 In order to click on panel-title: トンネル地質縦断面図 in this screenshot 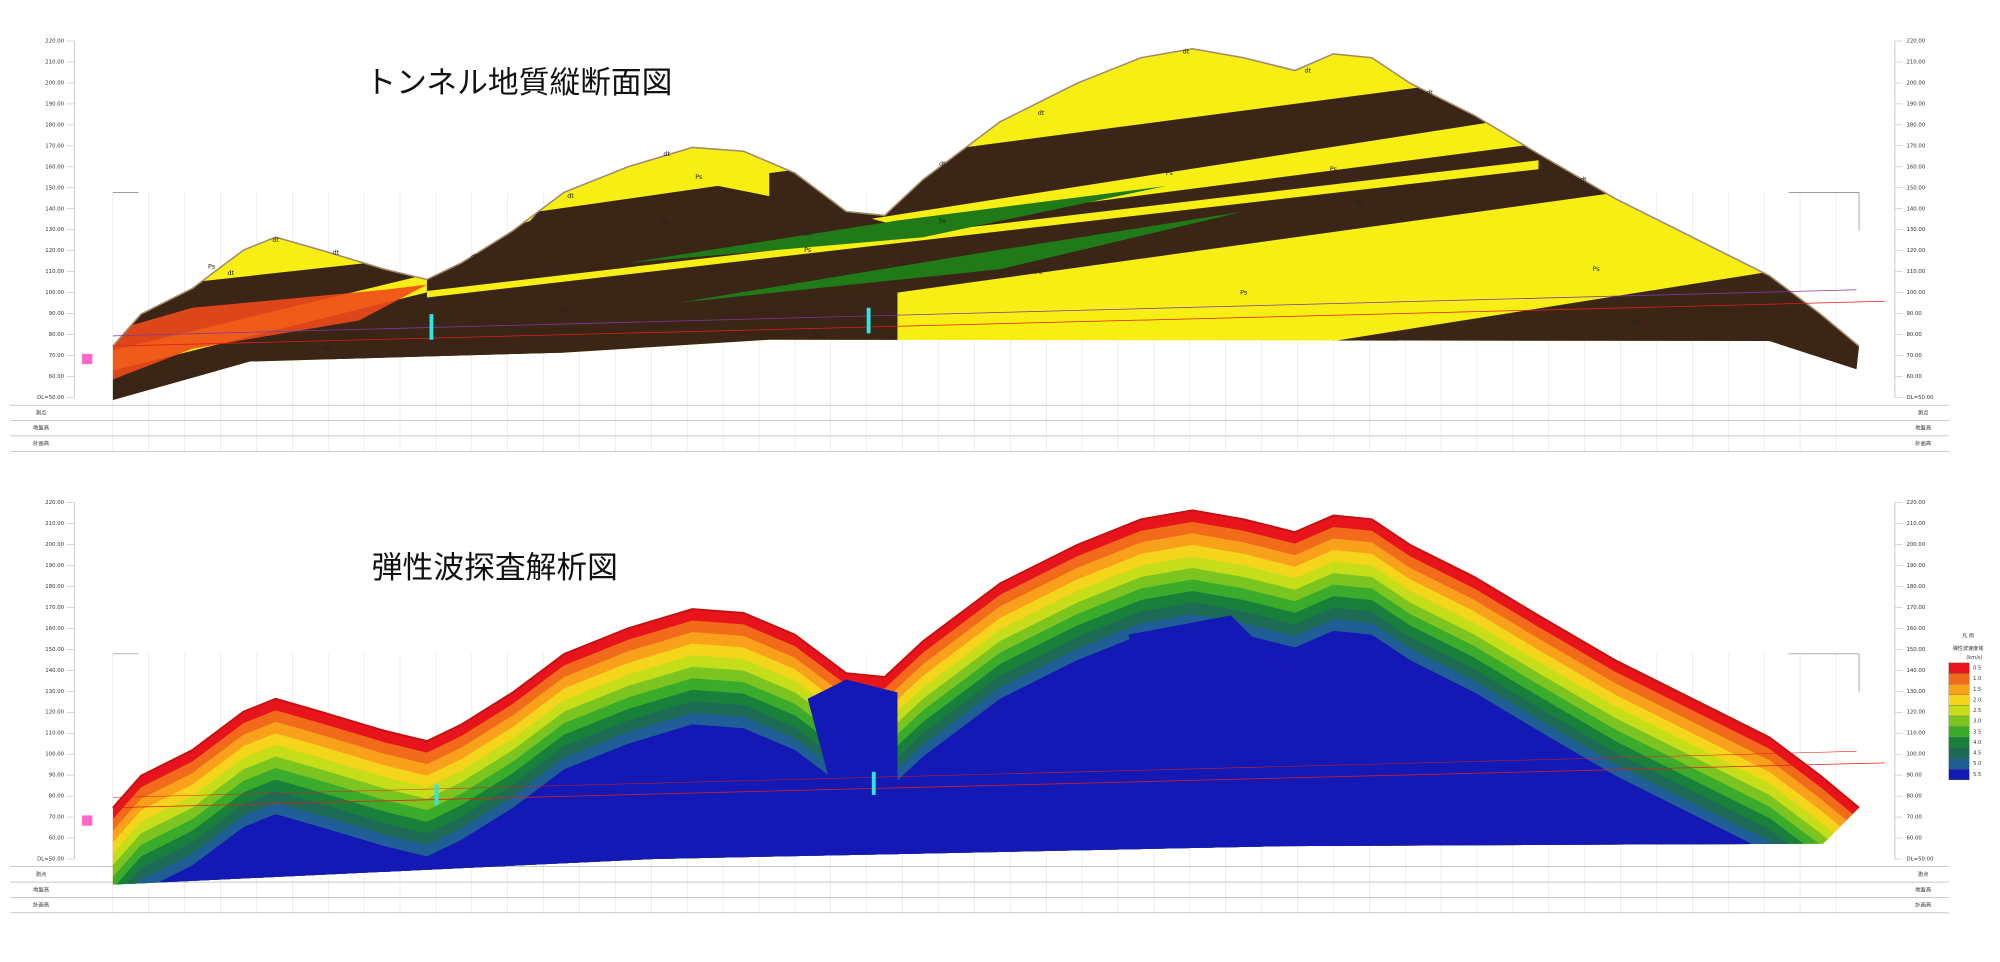, I will do `click(518, 83)`.